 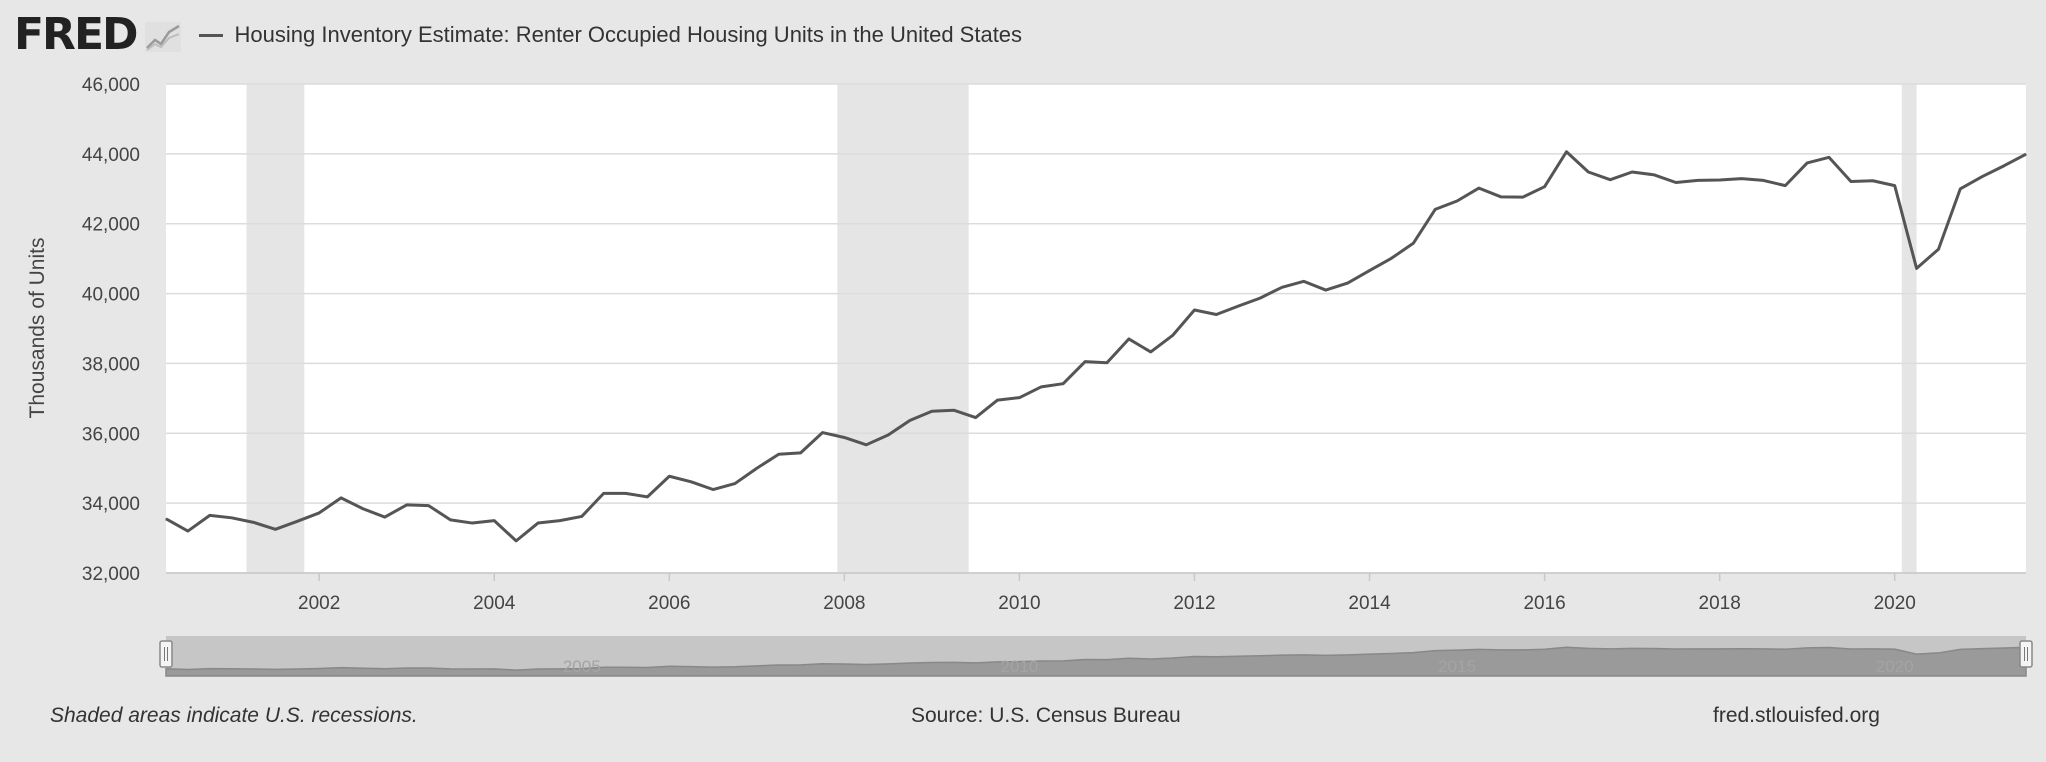 I want to click on x-tick-label: 2018, so click(x=1720, y=603).